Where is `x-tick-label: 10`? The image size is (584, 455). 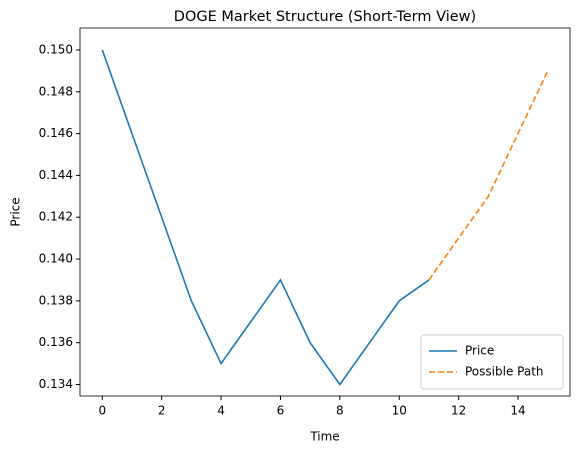
x-tick-label: 10 is located at coordinates (399, 411).